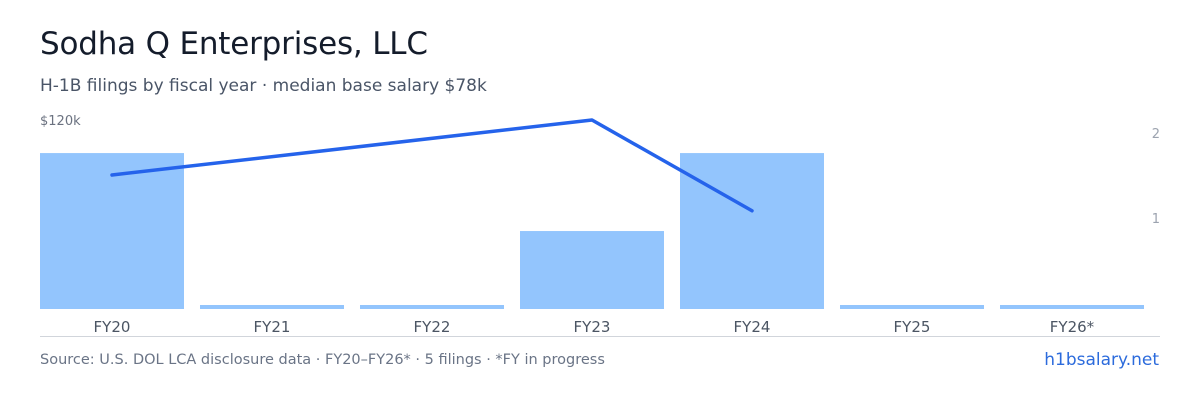 The height and width of the screenshot is (400, 1200). Describe the element at coordinates (1072, 307) in the screenshot. I see `bar-fy26` at that location.